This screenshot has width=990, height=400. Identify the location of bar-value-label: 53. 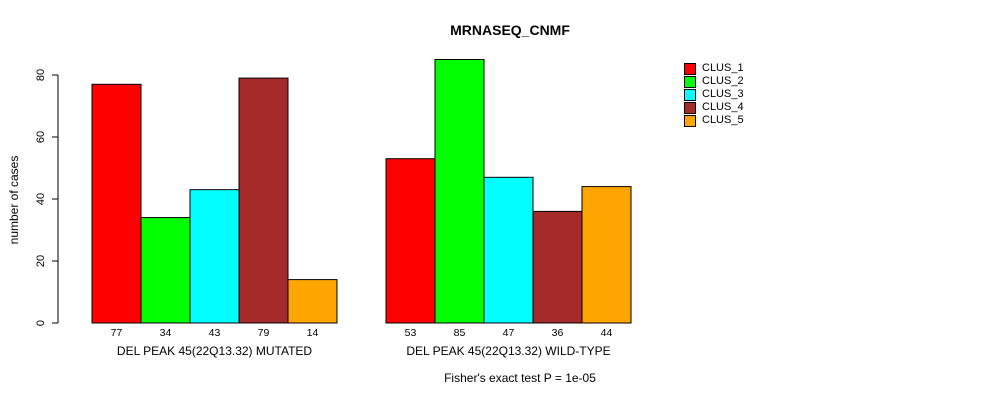
(411, 333).